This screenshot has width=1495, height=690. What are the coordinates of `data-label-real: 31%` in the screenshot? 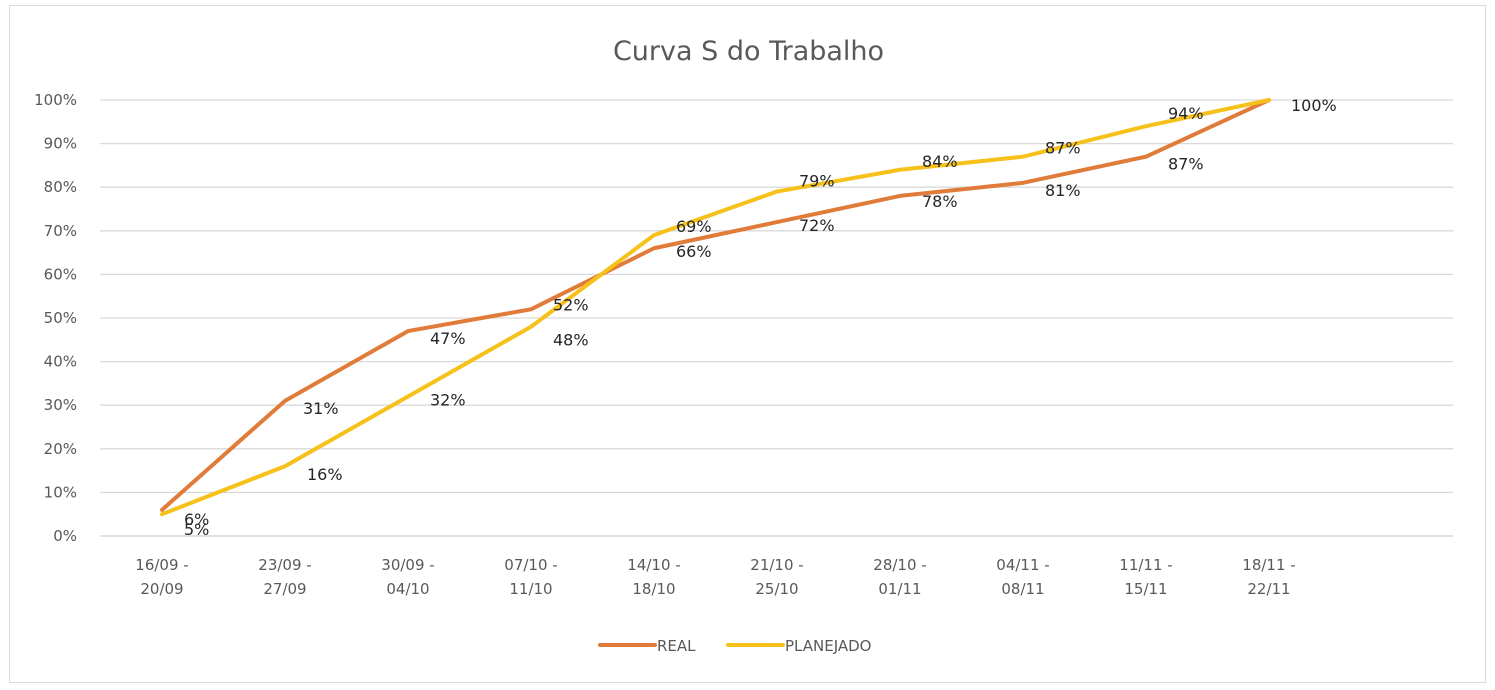 It's located at (321, 408).